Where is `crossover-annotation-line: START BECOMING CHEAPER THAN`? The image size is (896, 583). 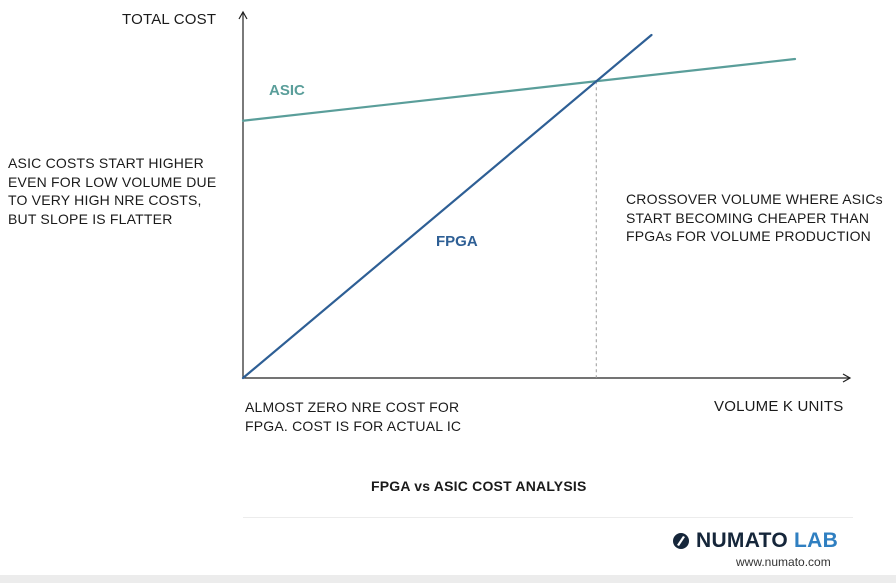
crossover-annotation-line: START BECOMING CHEAPER THAN is located at coordinates (748, 217).